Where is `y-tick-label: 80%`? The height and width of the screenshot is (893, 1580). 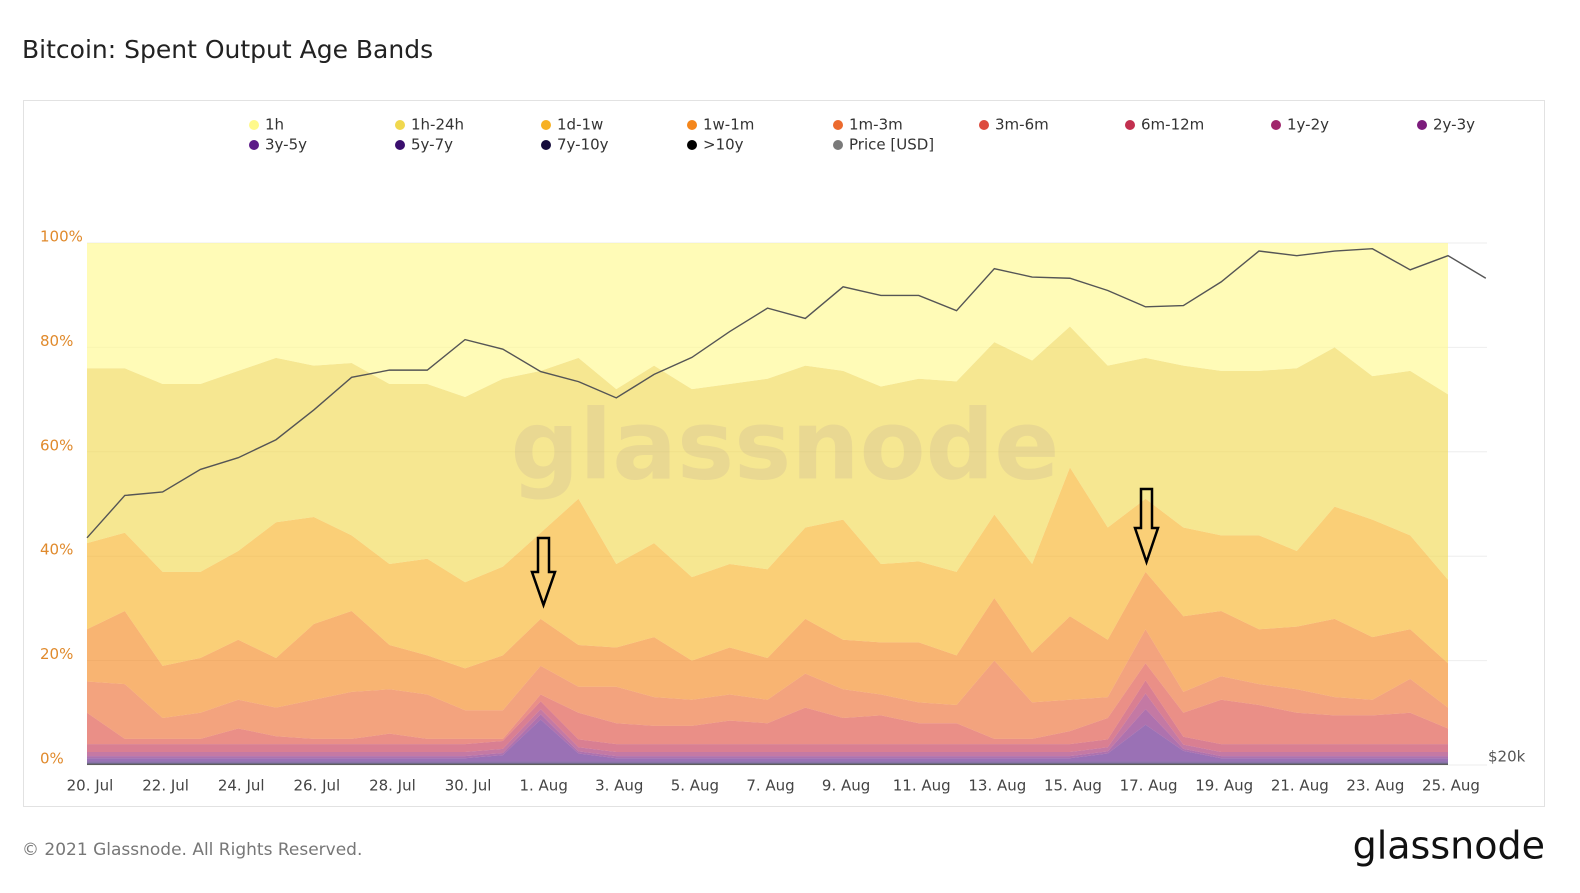
y-tick-label: 80% is located at coordinates (56, 341).